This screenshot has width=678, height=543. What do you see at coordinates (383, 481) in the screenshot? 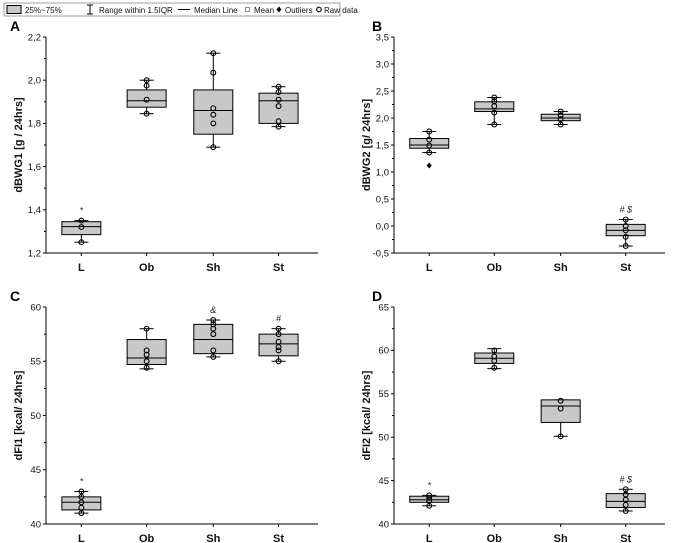
I see `y-tick-label: 45` at bounding box center [383, 481].